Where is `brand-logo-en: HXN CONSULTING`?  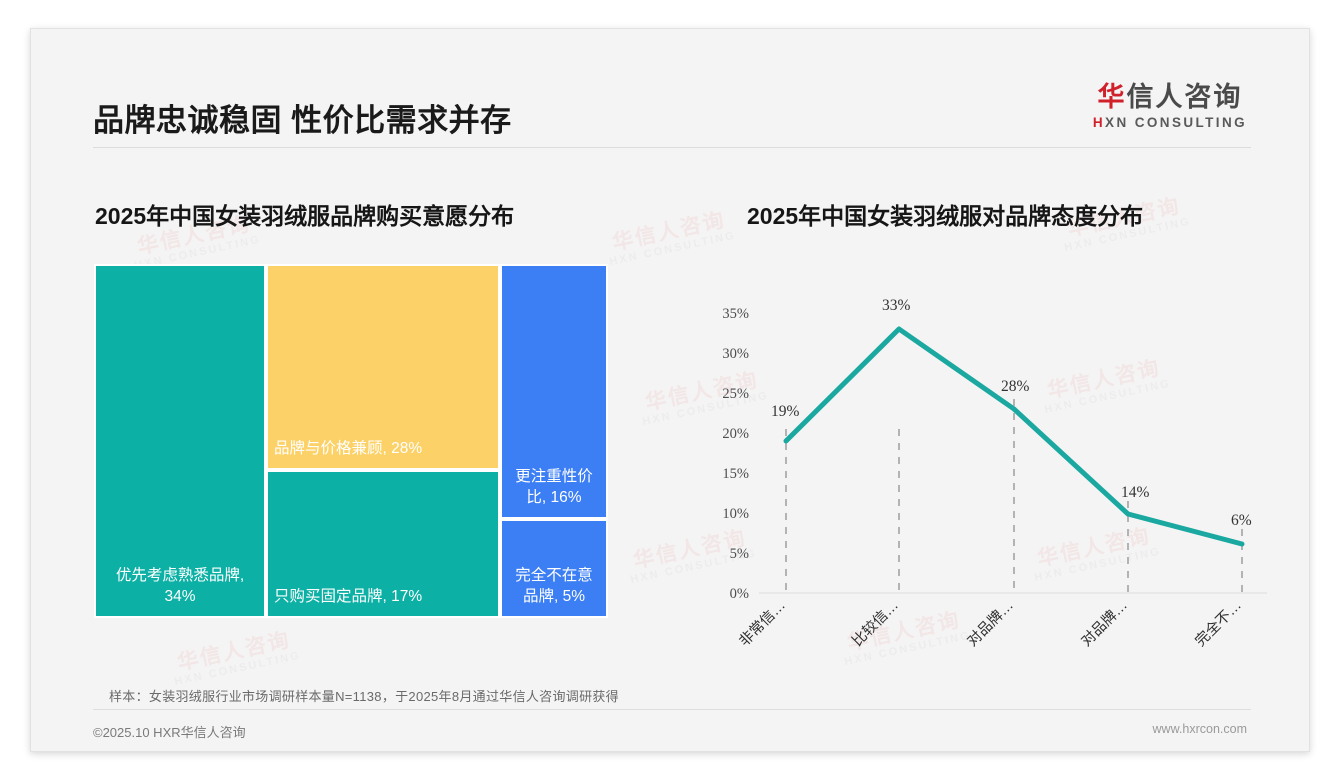 brand-logo-en: HXN CONSULTING is located at coordinates (1170, 123).